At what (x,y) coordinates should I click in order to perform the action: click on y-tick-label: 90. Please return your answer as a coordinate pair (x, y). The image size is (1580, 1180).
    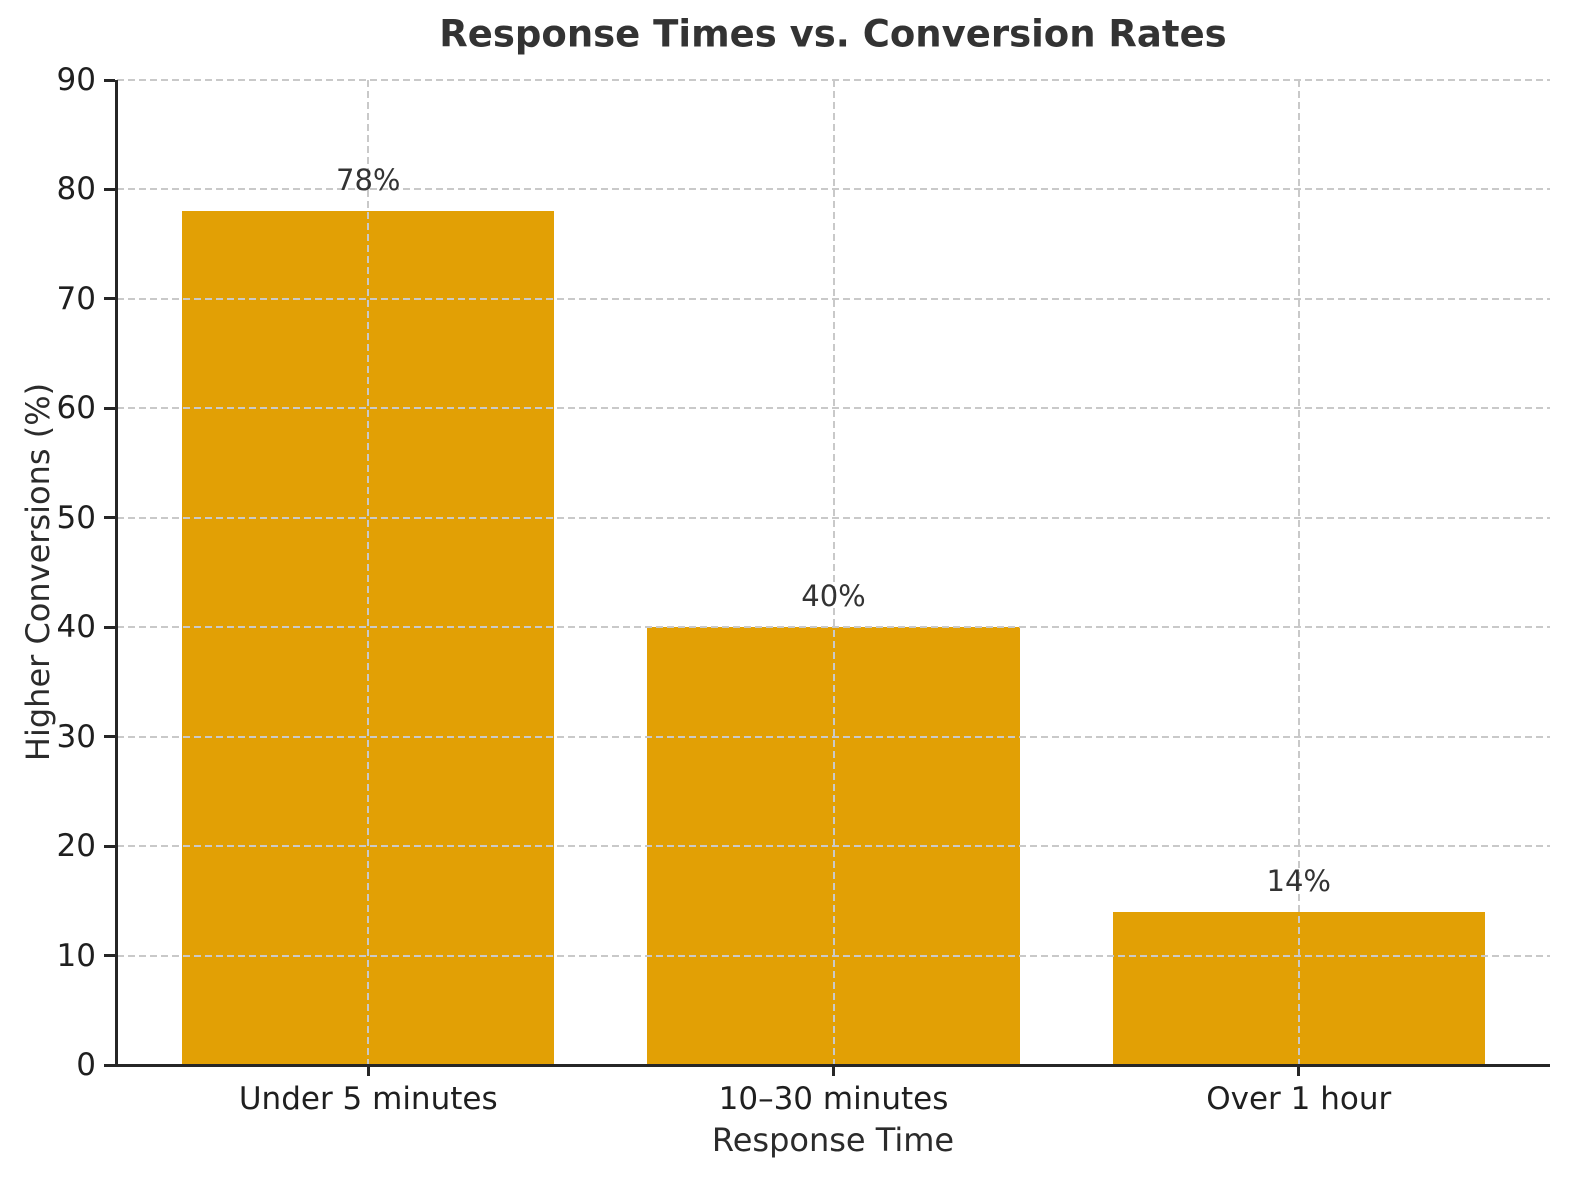
    Looking at the image, I should click on (76, 80).